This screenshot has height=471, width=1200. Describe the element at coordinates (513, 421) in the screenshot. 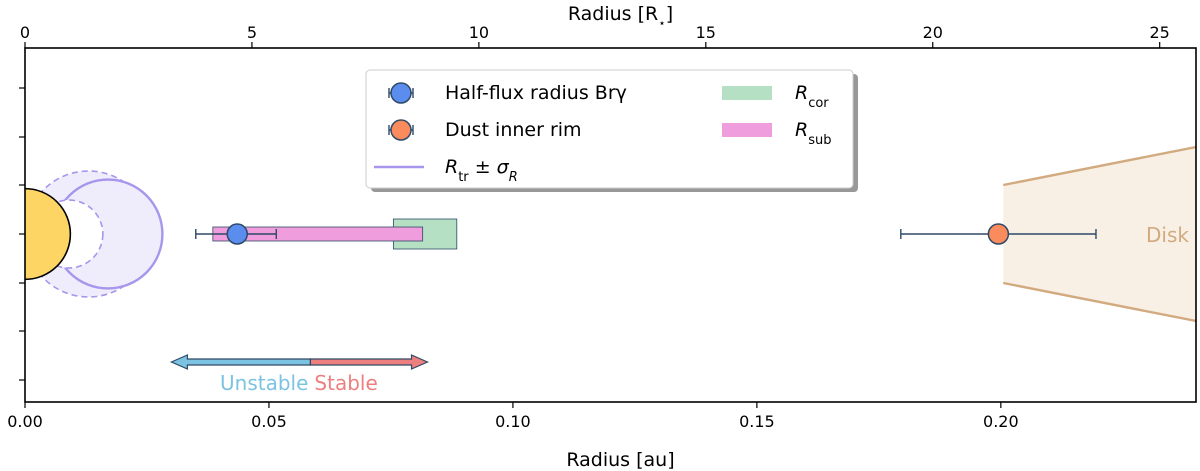

I see `x-tick-label: 0.10` at that location.